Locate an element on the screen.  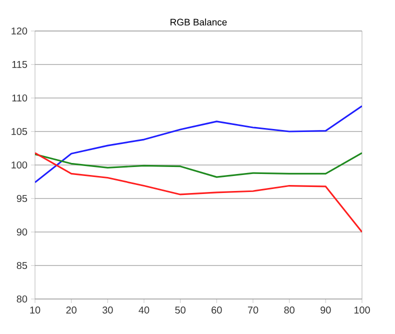
x-tick-label: 50 is located at coordinates (180, 310).